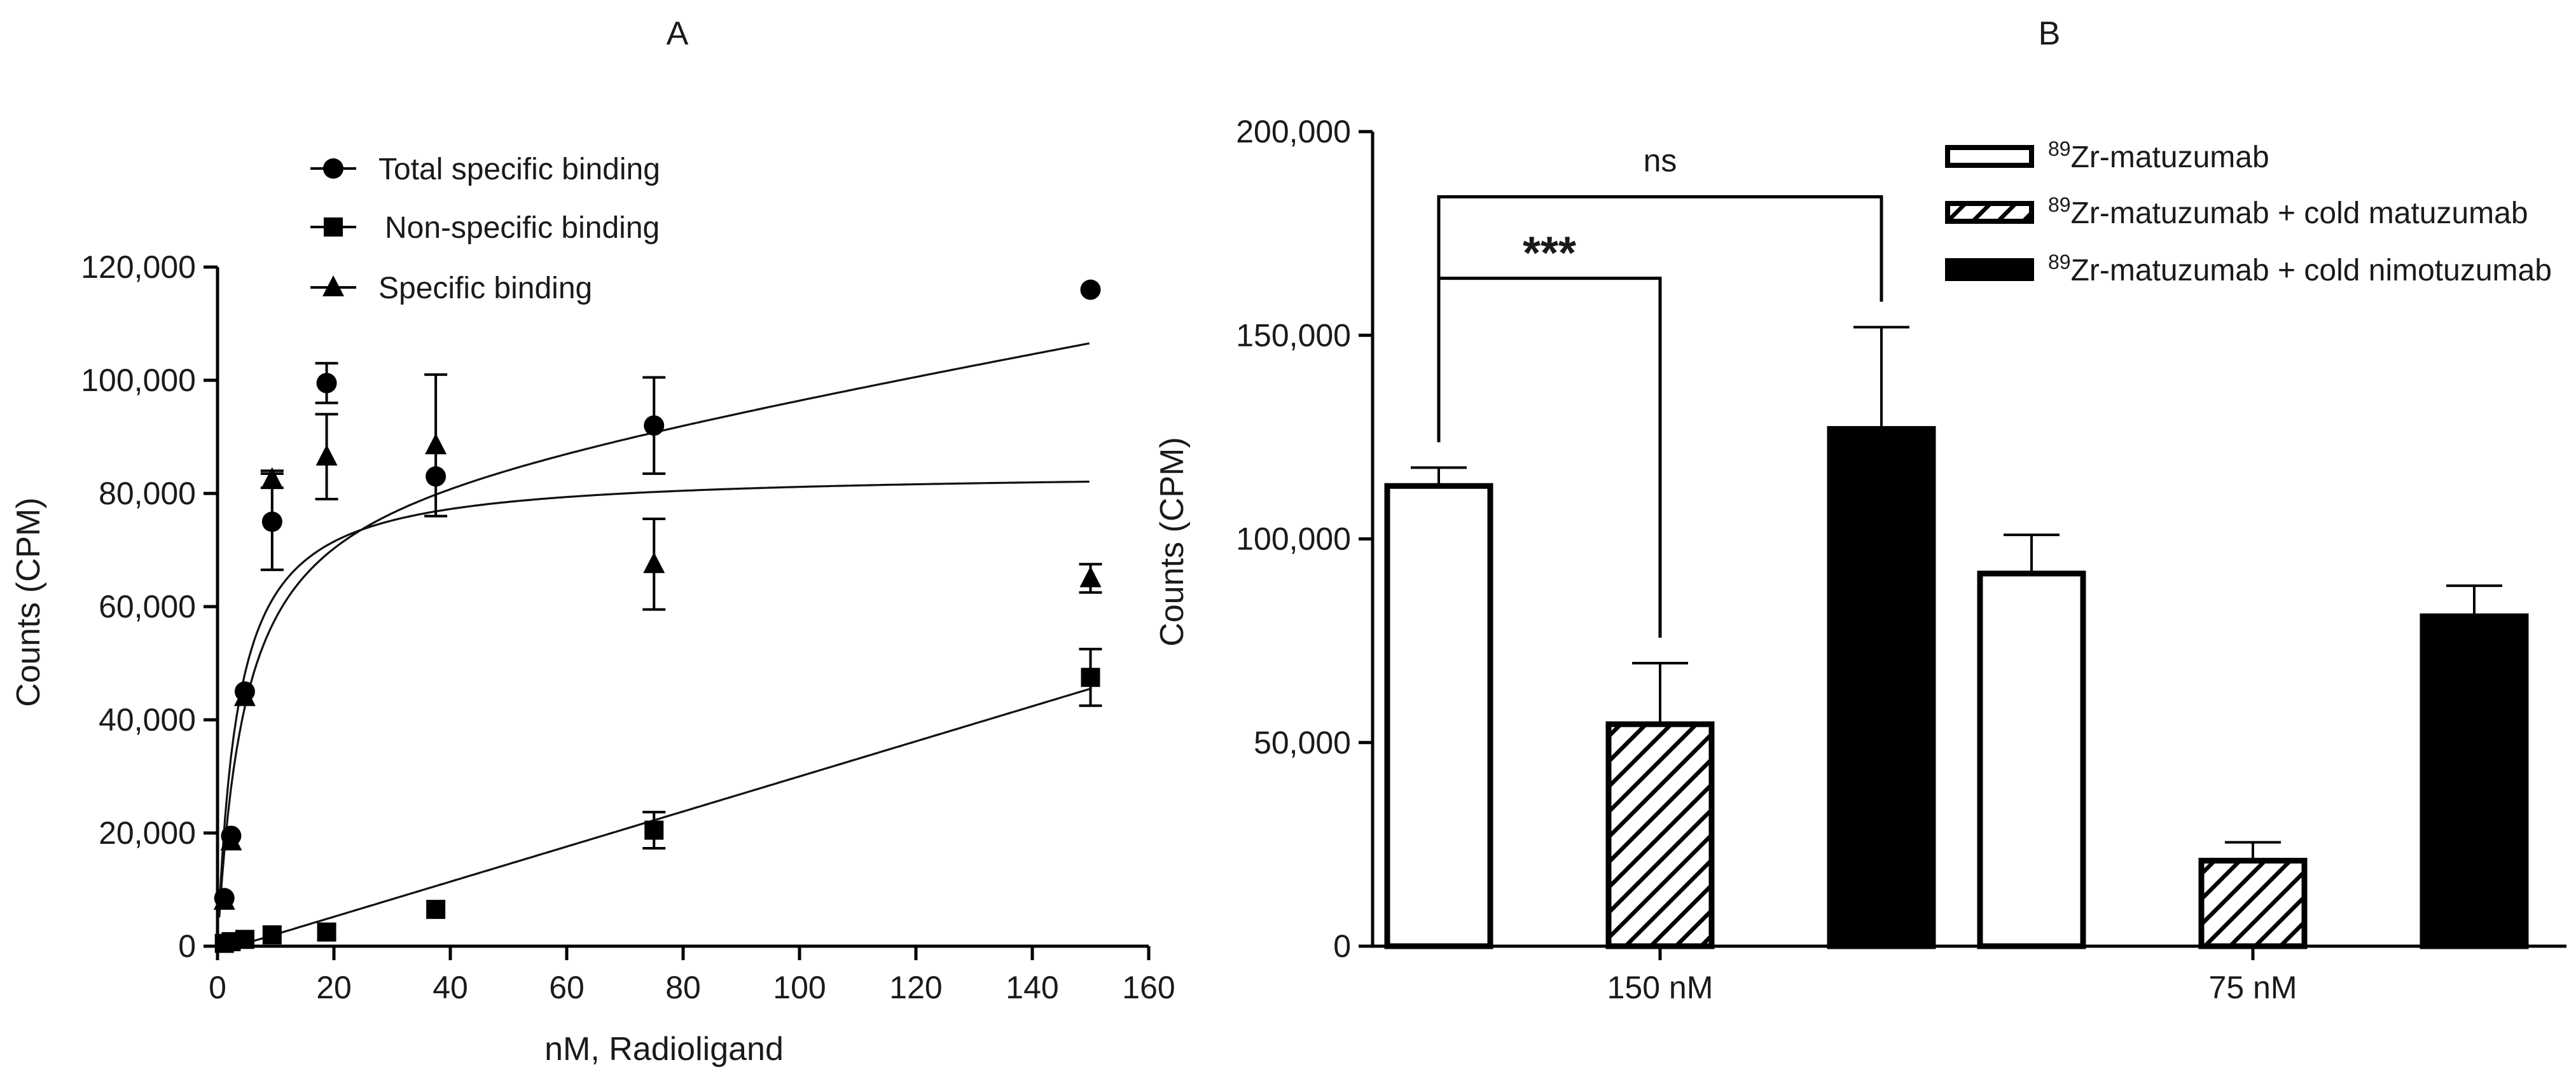 The width and height of the screenshot is (2576, 1074). Describe the element at coordinates (1148, 987) in the screenshot. I see `panel-a-x-tick-label: 160` at that location.